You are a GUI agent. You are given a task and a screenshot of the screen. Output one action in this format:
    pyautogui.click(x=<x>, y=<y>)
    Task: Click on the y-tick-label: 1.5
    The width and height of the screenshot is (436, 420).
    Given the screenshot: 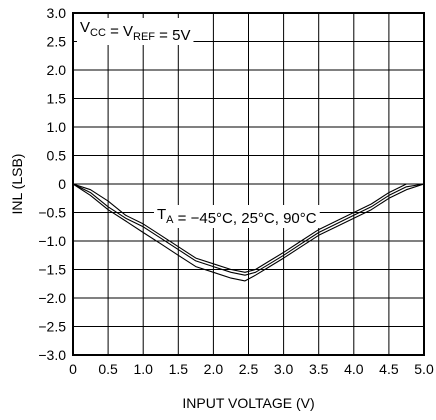 What is the action you would take?
    pyautogui.click(x=57, y=99)
    